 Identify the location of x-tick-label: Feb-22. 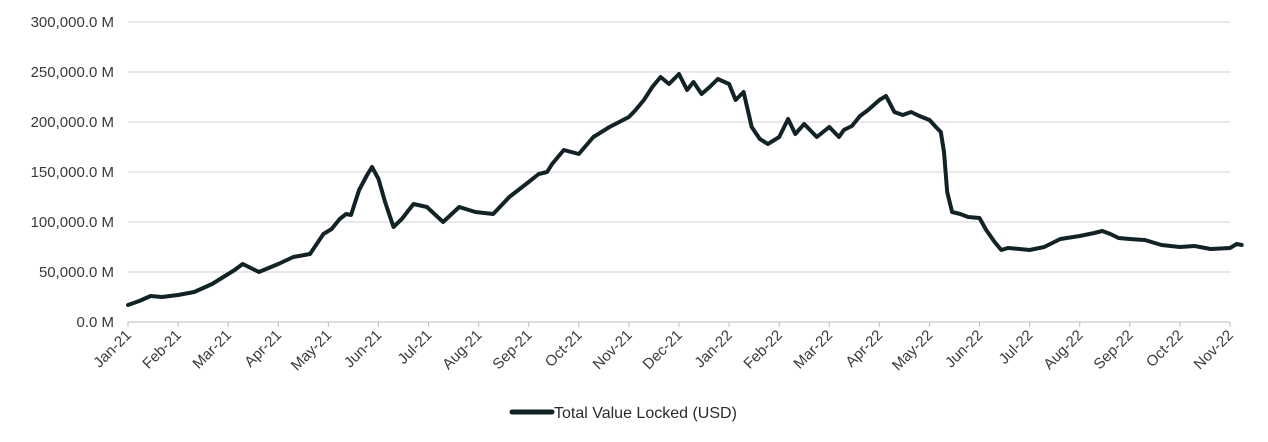
(763, 350).